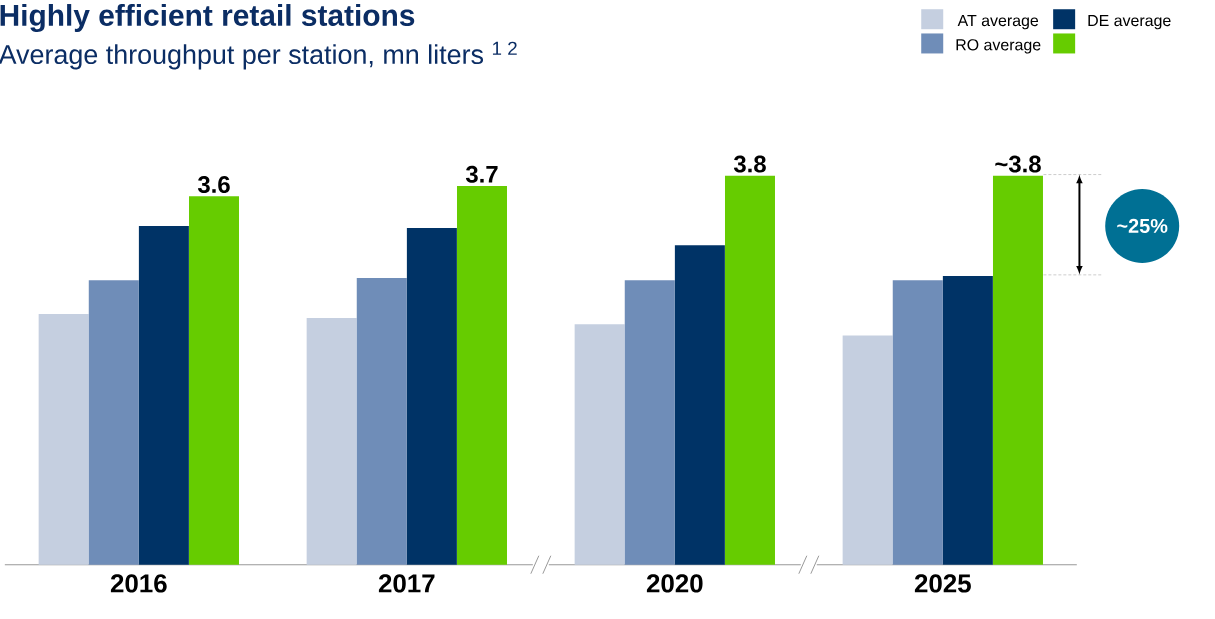  Describe the element at coordinates (138, 583) in the screenshot. I see `x-tick-label: 2016` at that location.